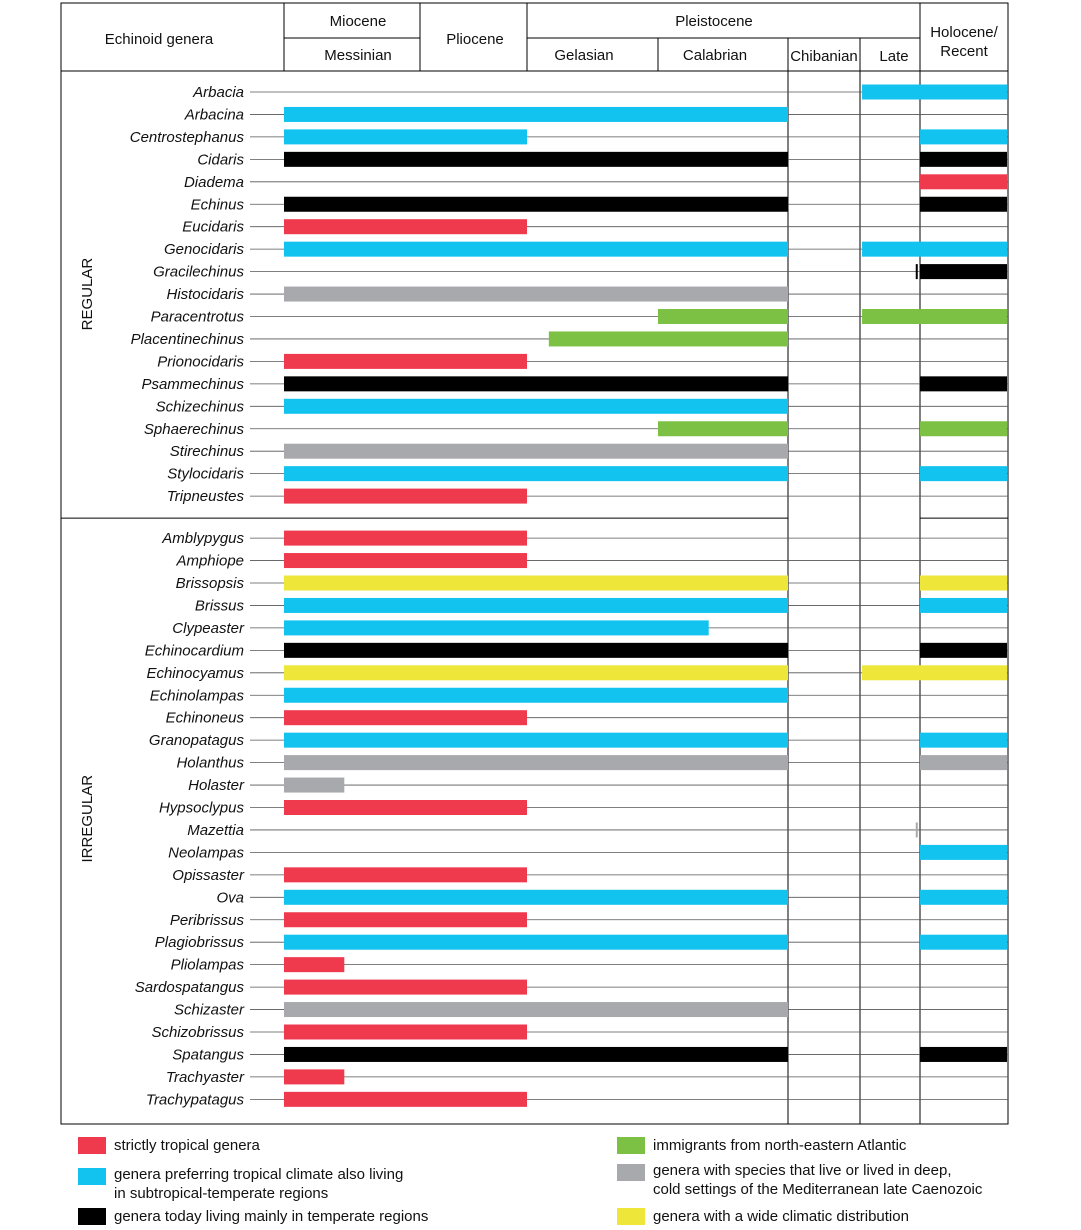 The width and height of the screenshot is (1081, 1230). I want to click on genus-name: Mazettia, so click(215, 830).